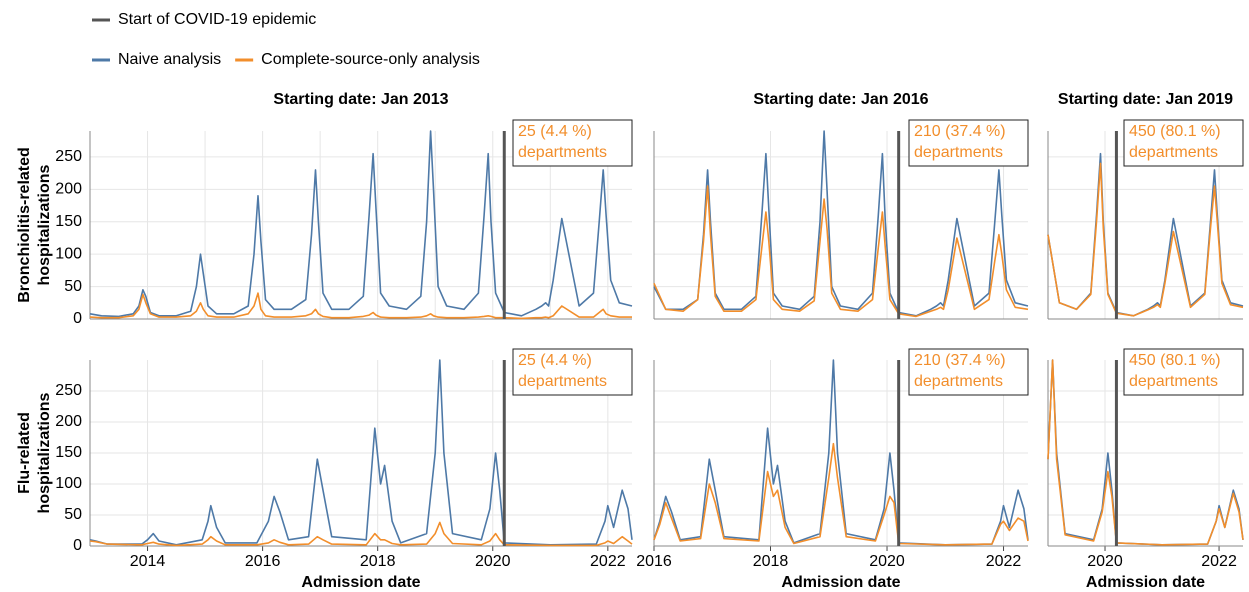 This screenshot has width=1249, height=592. I want to click on x-tick-label: 2014, so click(148, 561).